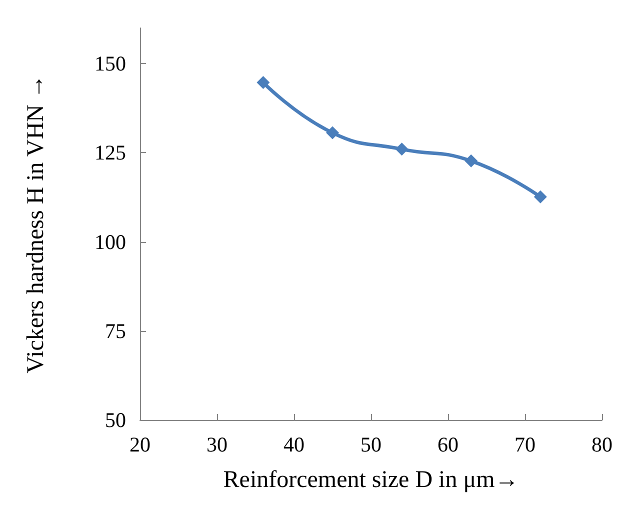  Describe the element at coordinates (110, 152) in the screenshot. I see `y-tick-label: 125` at that location.